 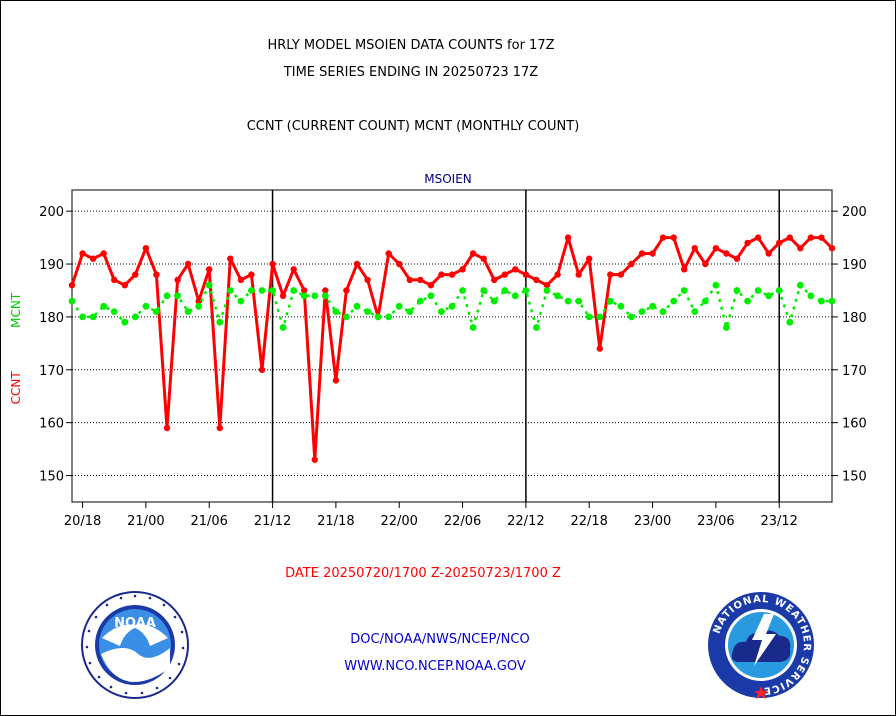 What do you see at coordinates (51, 265) in the screenshot?
I see `y-tick-label-left: 190` at bounding box center [51, 265].